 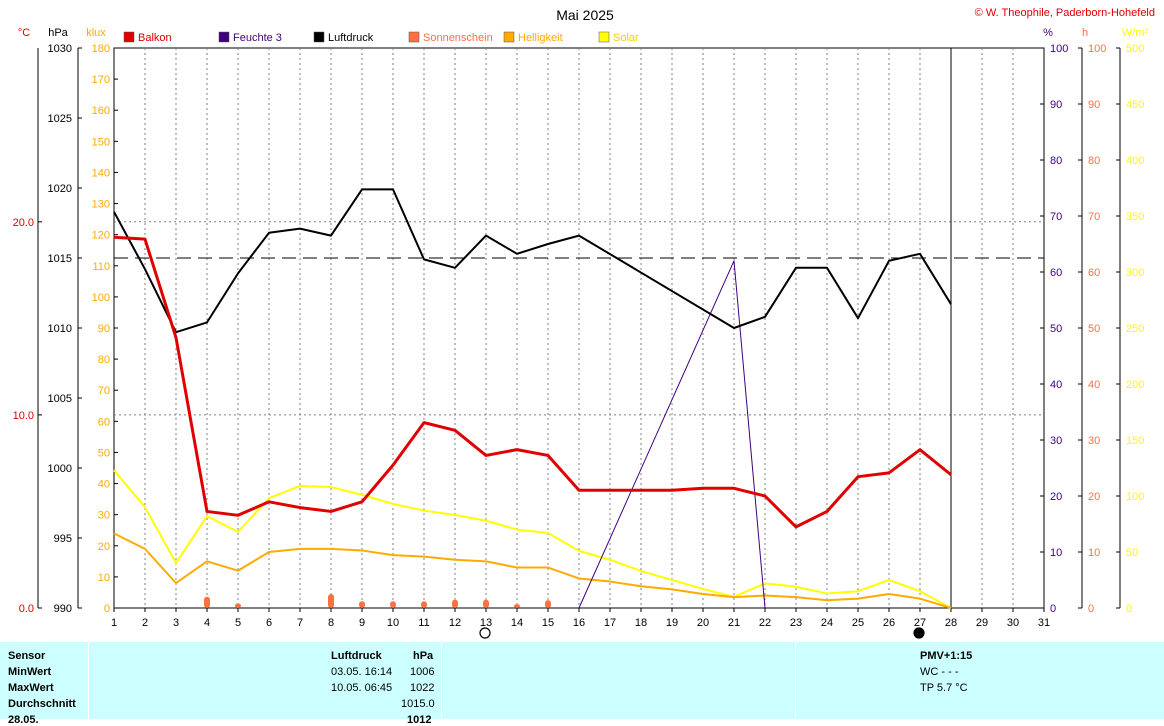 What do you see at coordinates (104, 453) in the screenshot?
I see `illuminance-tick-label: 50` at bounding box center [104, 453].